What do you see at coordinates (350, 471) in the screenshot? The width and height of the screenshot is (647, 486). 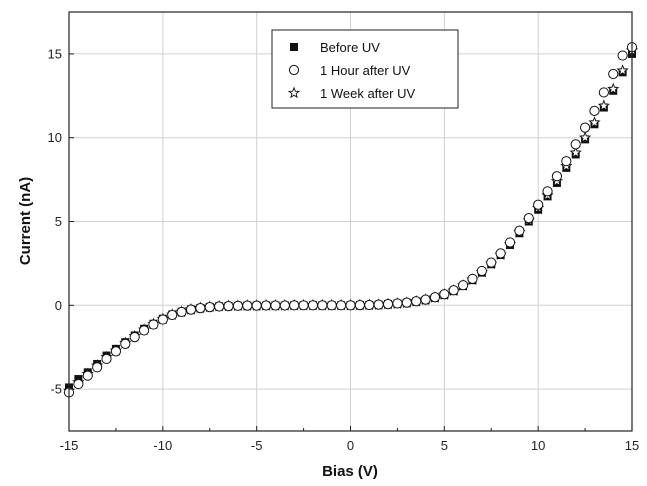 I see `x-axis-title: Bias (V)` at bounding box center [350, 471].